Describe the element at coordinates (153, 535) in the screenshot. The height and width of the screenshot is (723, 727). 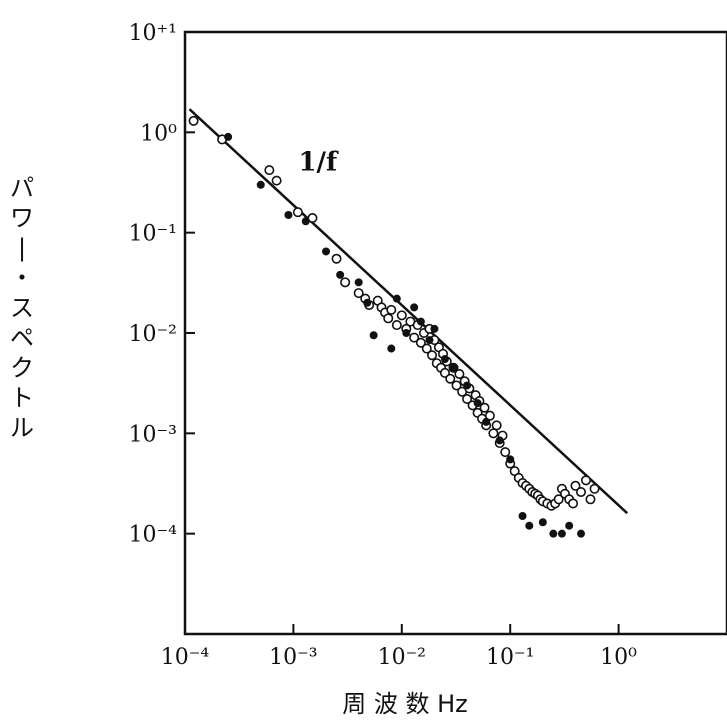
I see `y-tick-label: 10⁻⁴` at that location.